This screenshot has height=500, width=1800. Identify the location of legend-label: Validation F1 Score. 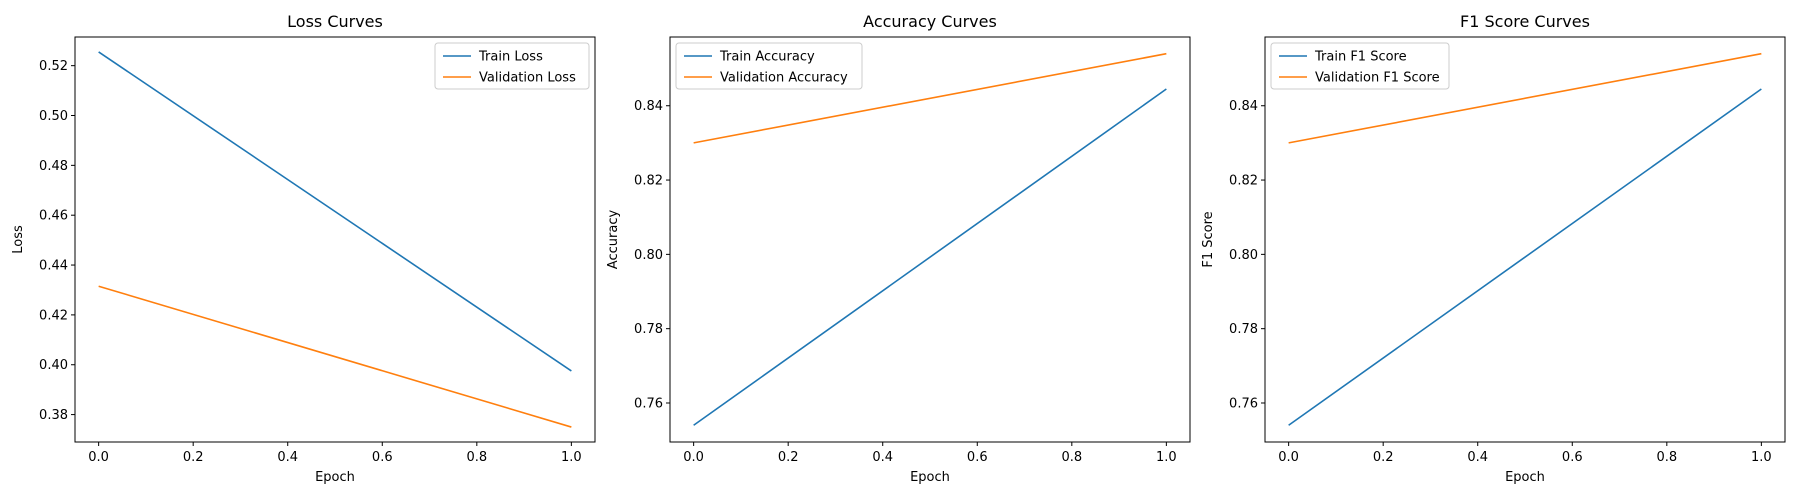
(1377, 78).